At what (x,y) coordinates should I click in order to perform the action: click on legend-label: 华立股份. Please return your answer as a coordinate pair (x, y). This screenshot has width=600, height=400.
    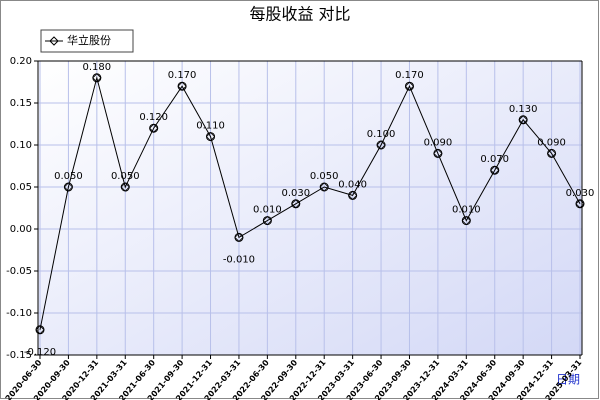
    Looking at the image, I should click on (89, 40).